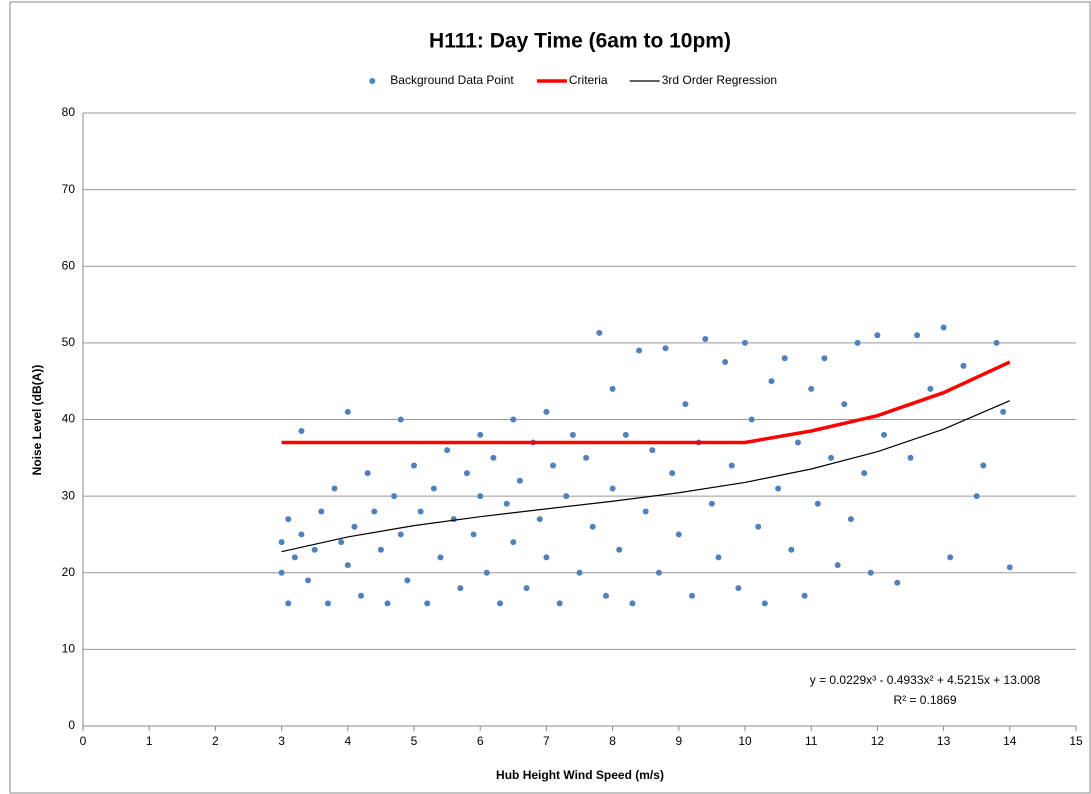  I want to click on y-tick-label: 30, so click(69, 495).